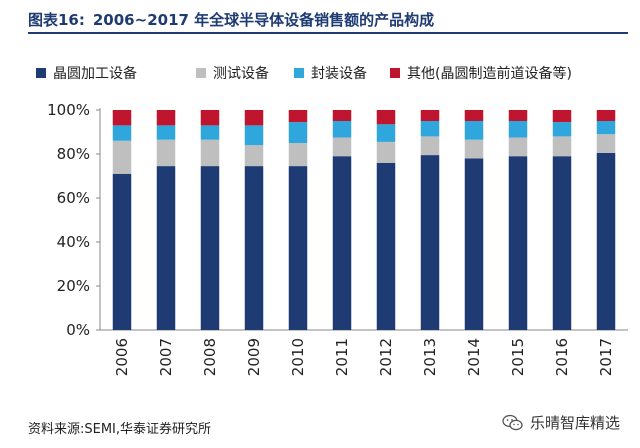  I want to click on x-tick-label: 2016, so click(562, 357).